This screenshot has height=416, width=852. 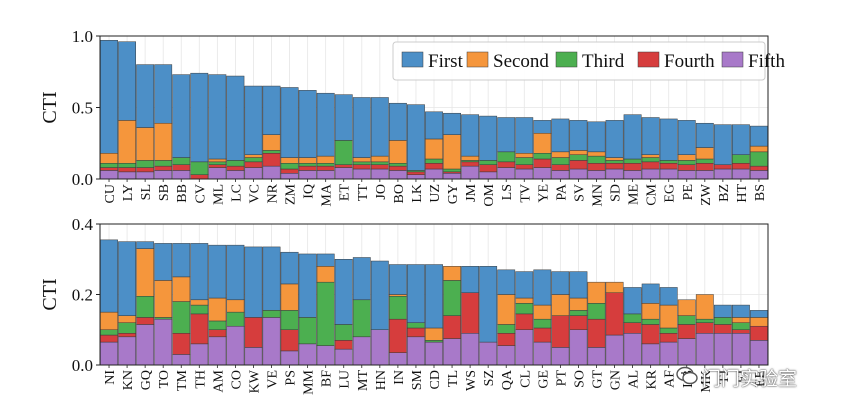 I want to click on bar-segment-fifth-EG, so click(x=668, y=174).